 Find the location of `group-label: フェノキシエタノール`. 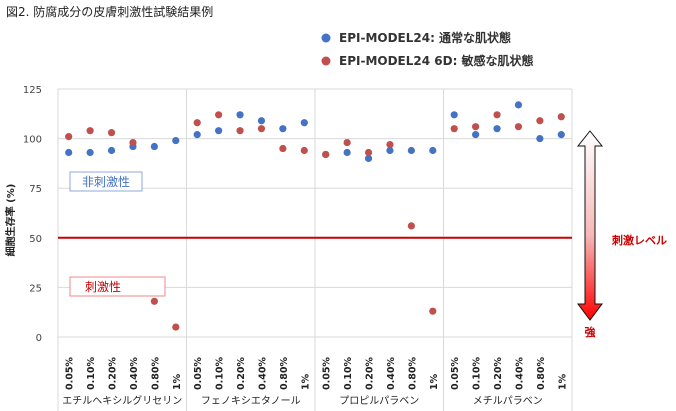

group-label: フェノキシエタノール is located at coordinates (251, 401).